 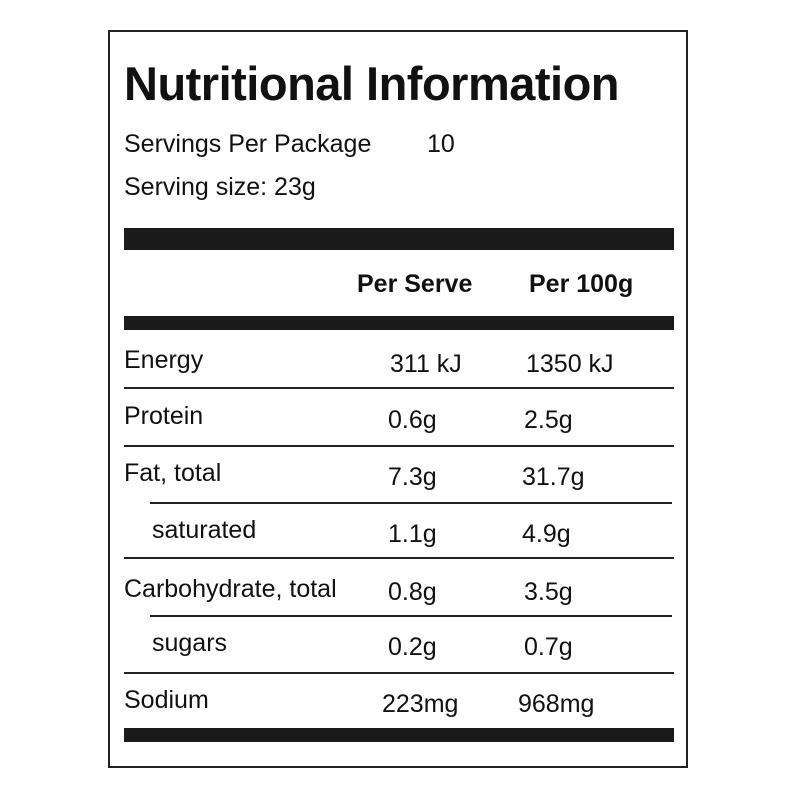 What do you see at coordinates (204, 530) in the screenshot?
I see `row-label: saturated` at bounding box center [204, 530].